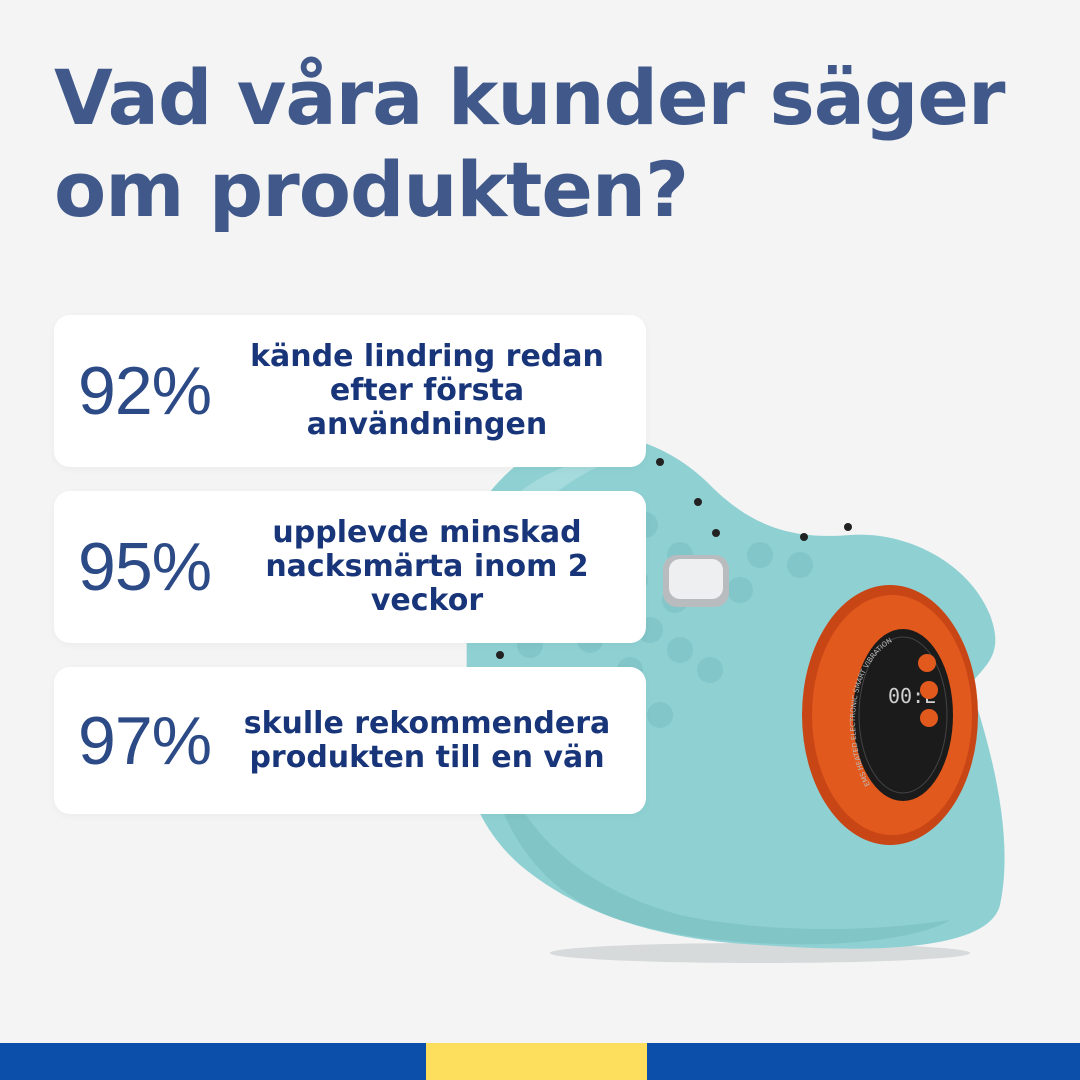 Image resolution: width=1080 pixels, height=1080 pixels. What do you see at coordinates (145, 740) in the screenshot?
I see `stat-percent: 97%` at bounding box center [145, 740].